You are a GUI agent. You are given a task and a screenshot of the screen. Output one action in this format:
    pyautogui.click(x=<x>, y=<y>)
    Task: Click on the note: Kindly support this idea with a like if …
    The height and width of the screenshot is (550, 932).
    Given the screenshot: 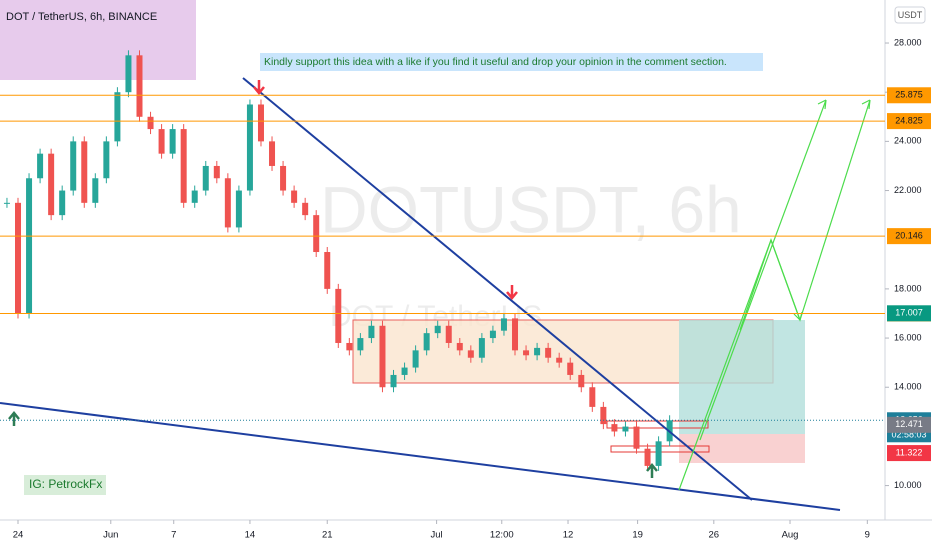 What is the action you would take?
    pyautogui.click(x=495, y=62)
    